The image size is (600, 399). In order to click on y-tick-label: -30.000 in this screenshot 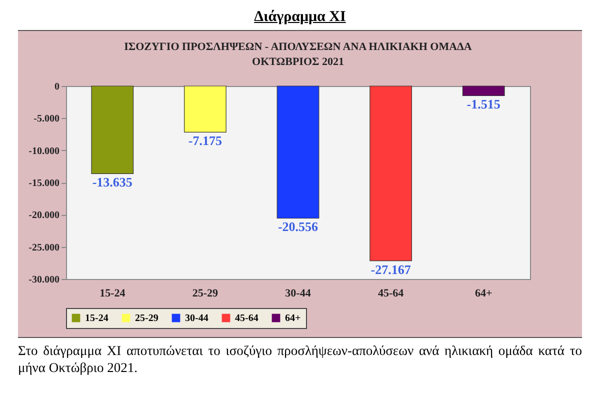, I will do `click(44, 280)`.